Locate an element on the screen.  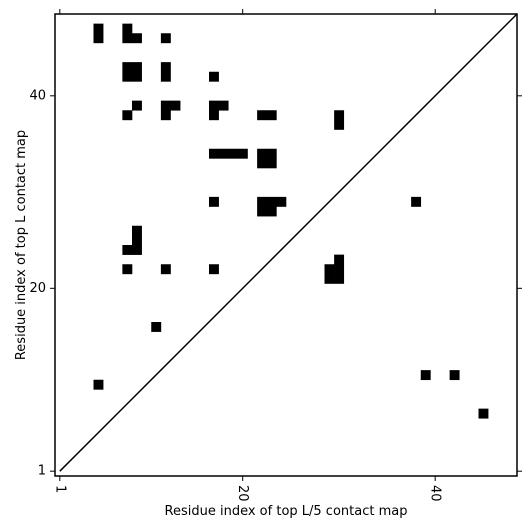
x-axis-label: Residue index of top L/5 contact map is located at coordinates (286, 511).